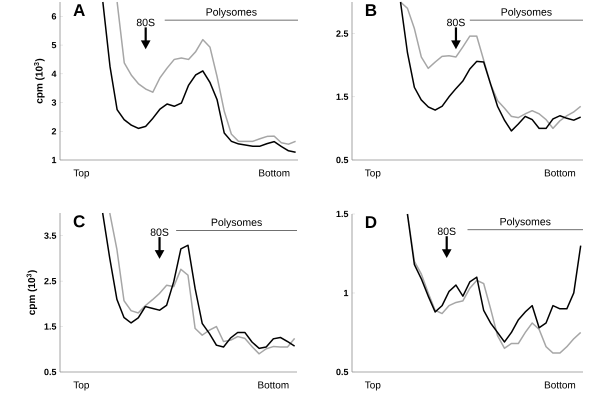 This screenshot has width=592, height=395. Describe the element at coordinates (371, 222) in the screenshot. I see `chart-title: D` at that location.